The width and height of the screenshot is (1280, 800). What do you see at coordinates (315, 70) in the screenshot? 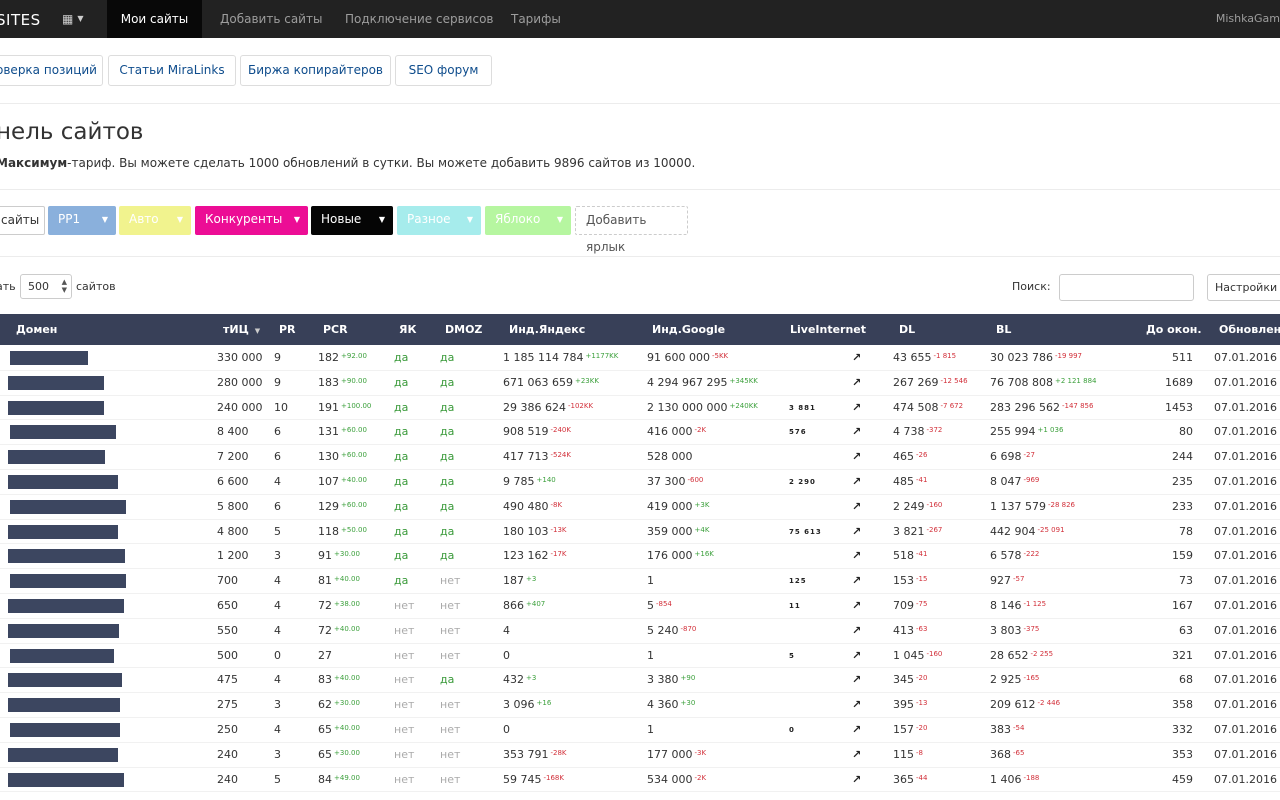
I see `subtab-copywriters: Биржа копирайтеров` at bounding box center [315, 70].